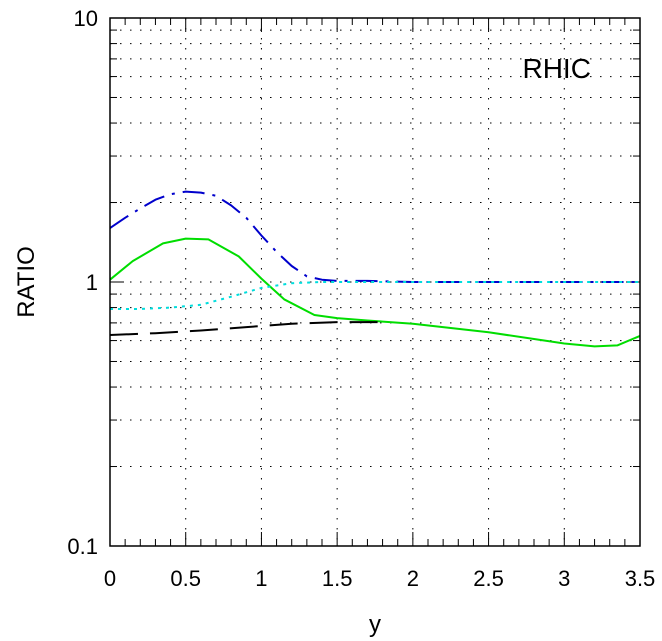 This screenshot has width=662, height=641. I want to click on x-tick-label-4: 2, so click(413, 578).